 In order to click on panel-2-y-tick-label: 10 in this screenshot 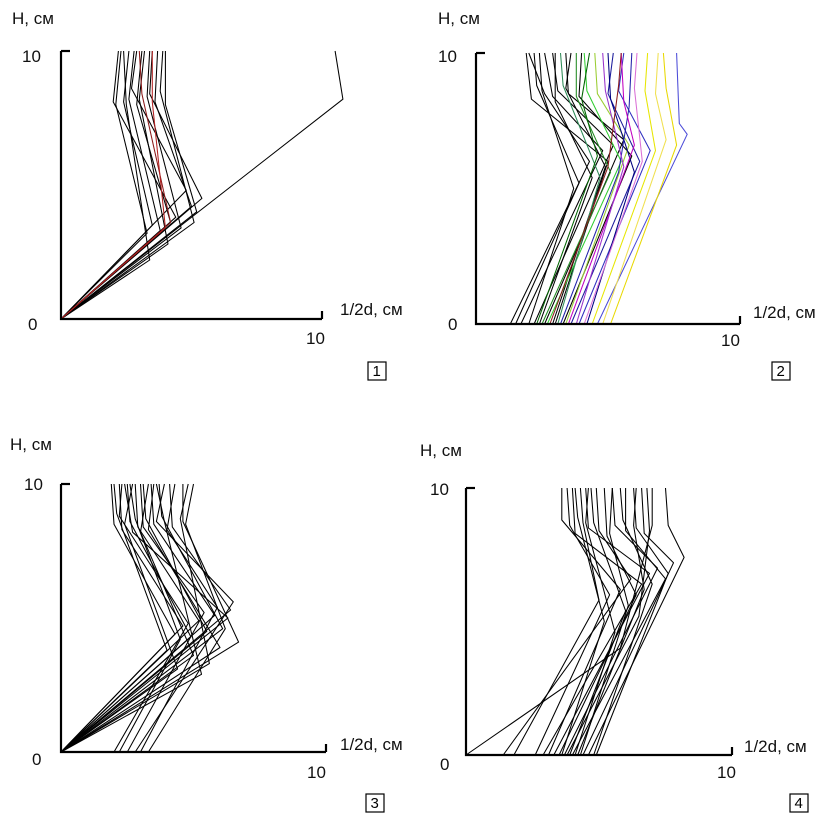, I will do `click(447, 56)`.